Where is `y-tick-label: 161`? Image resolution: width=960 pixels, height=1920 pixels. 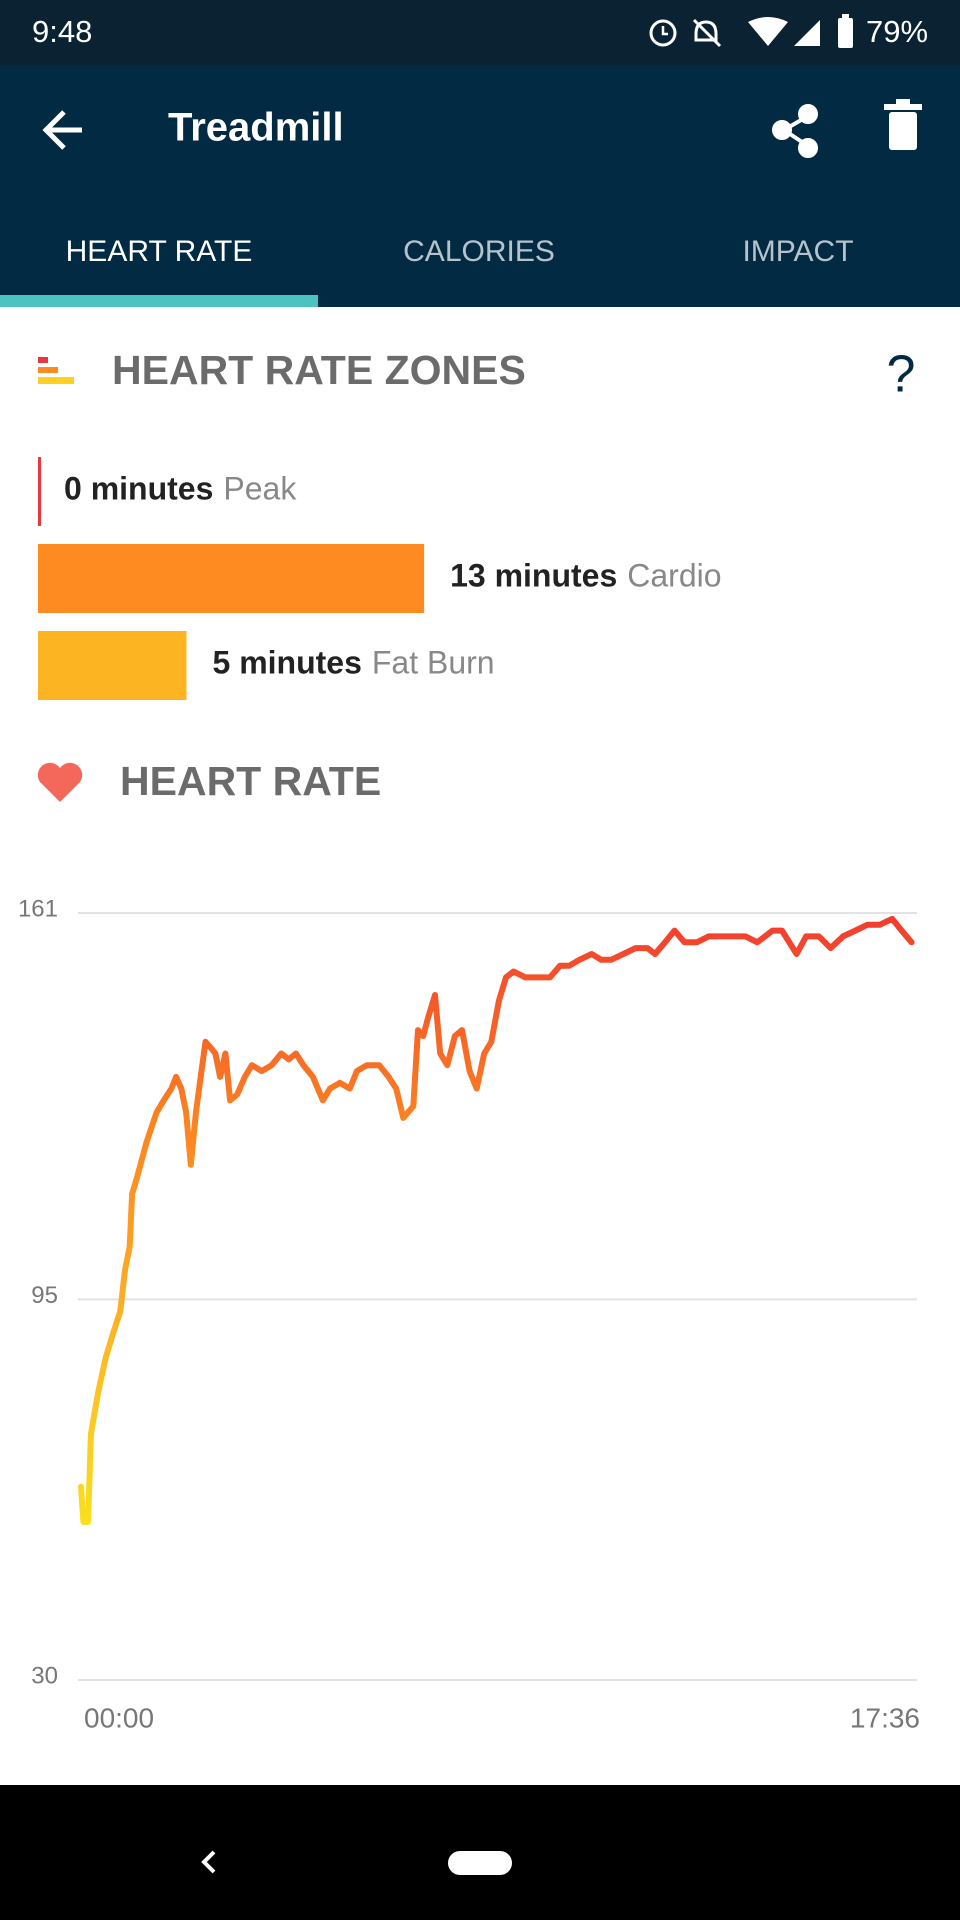
y-tick-label: 161 is located at coordinates (38, 908).